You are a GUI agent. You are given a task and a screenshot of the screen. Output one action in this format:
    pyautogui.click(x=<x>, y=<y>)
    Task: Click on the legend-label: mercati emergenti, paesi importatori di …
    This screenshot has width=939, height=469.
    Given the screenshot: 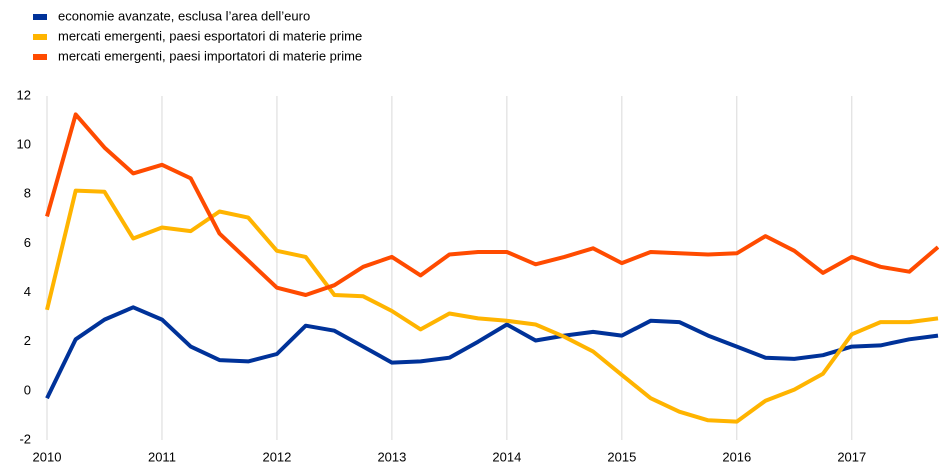 What is the action you would take?
    pyautogui.click(x=210, y=55)
    